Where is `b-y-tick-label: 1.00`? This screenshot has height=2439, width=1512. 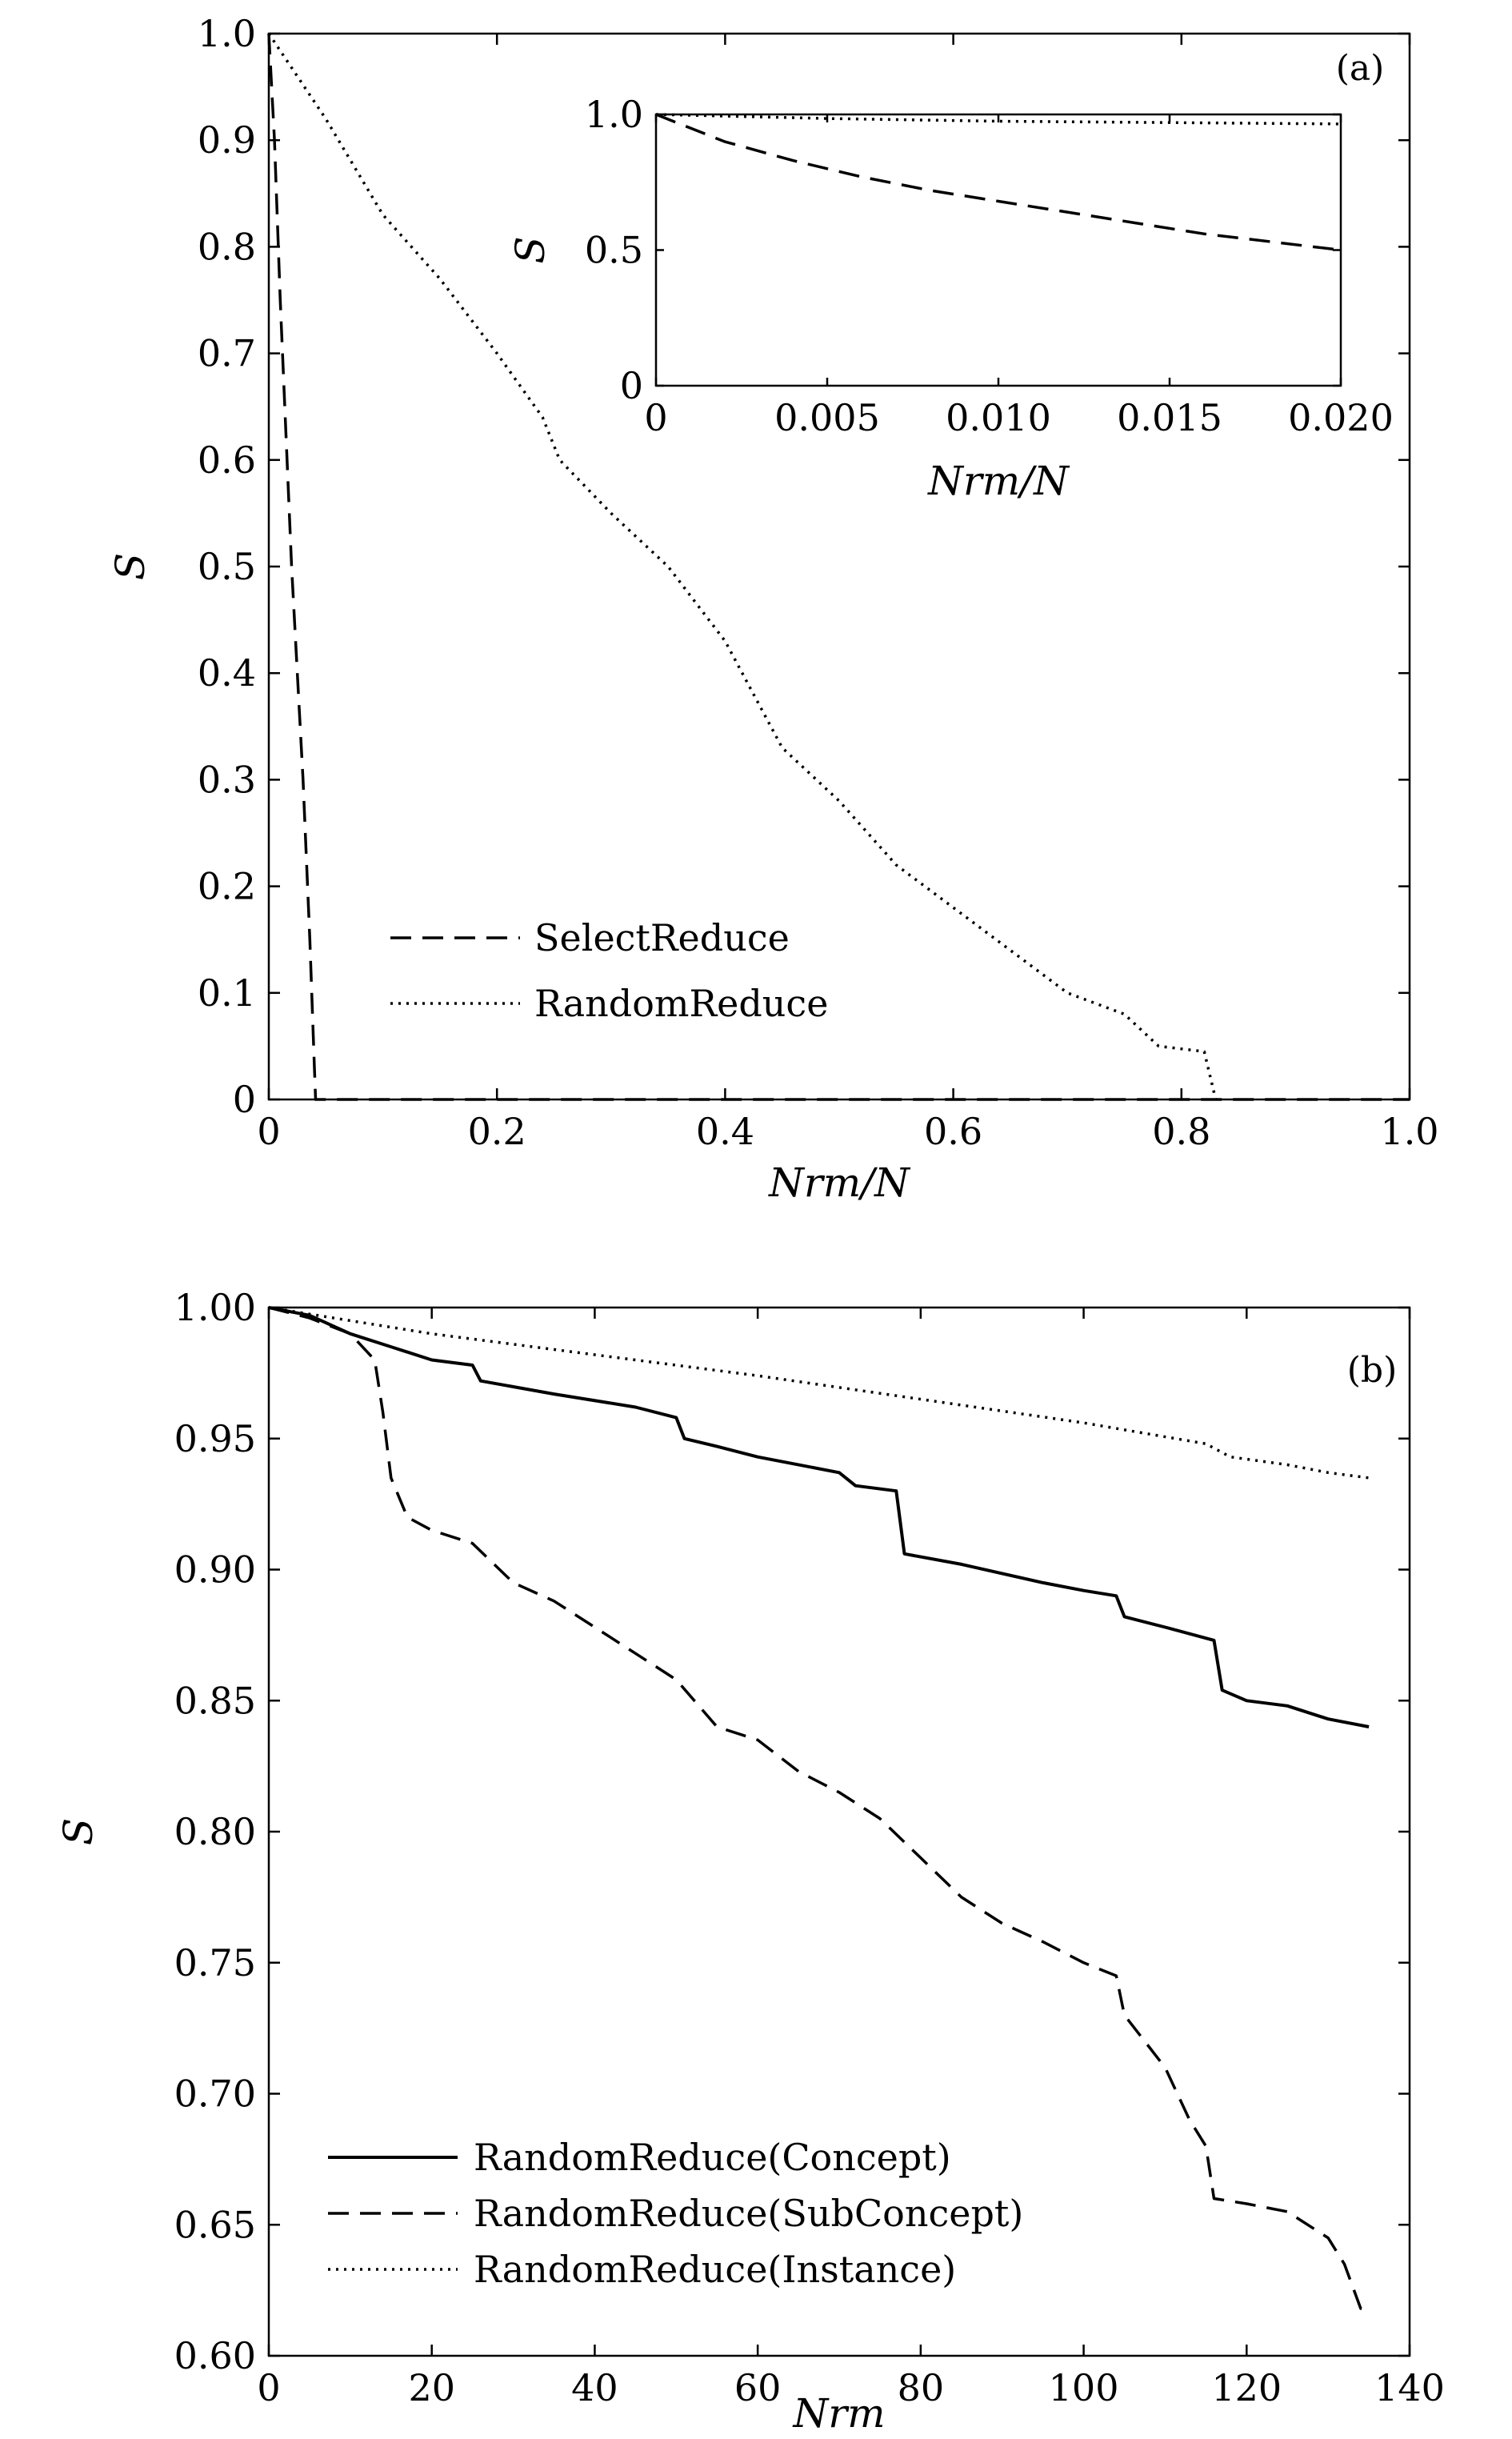 b-y-tick-label: 1.00 is located at coordinates (215, 1307).